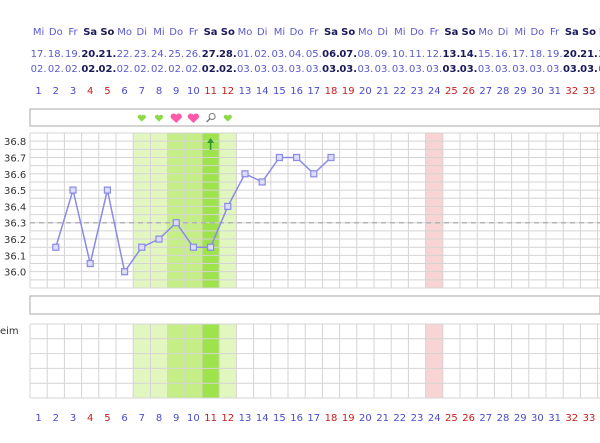 This screenshot has width=600, height=443. What do you see at coordinates (212, 116) in the screenshot?
I see `magnifier-icon` at bounding box center [212, 116].